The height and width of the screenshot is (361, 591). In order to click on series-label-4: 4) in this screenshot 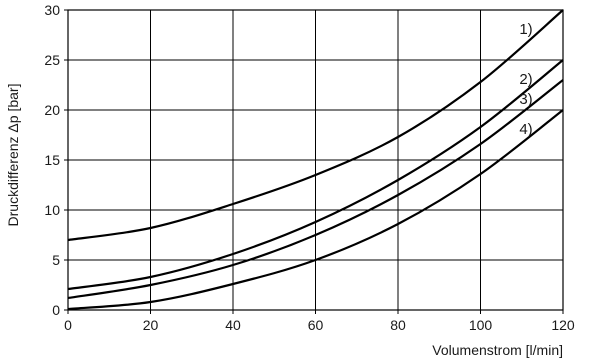, I will do `click(525, 129)`.